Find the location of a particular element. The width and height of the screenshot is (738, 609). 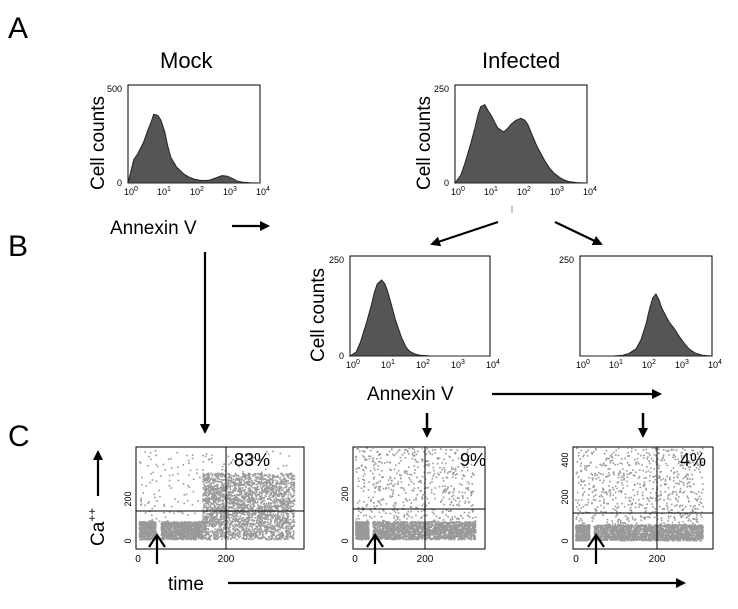

caC-low-frame is located at coordinates (419, 498).